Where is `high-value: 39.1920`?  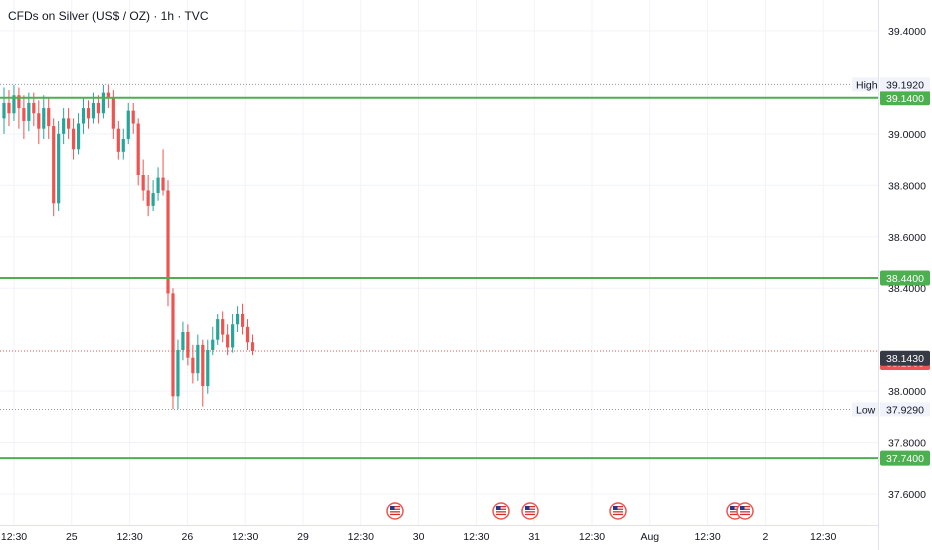
high-value: 39.1920 is located at coordinates (905, 85).